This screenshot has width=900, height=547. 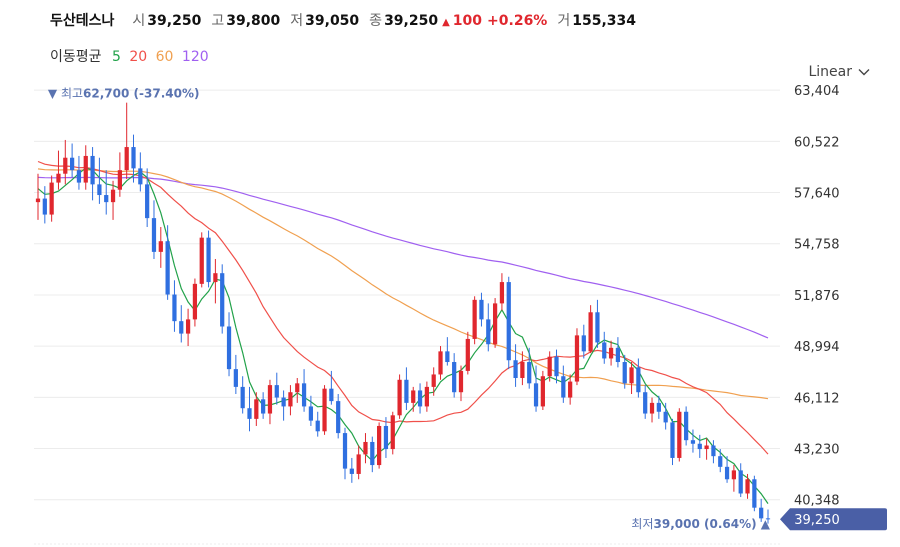 I want to click on ma-legend-60: 60, so click(x=164, y=57).